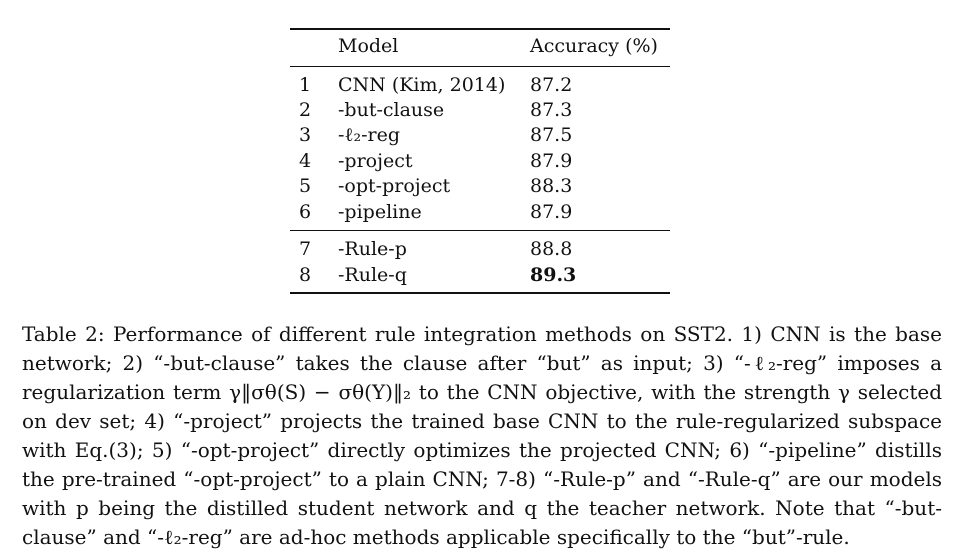 Image resolution: width=960 pixels, height=552 pixels. Describe the element at coordinates (380, 212) in the screenshot. I see `row-model: -pipeline` at that location.